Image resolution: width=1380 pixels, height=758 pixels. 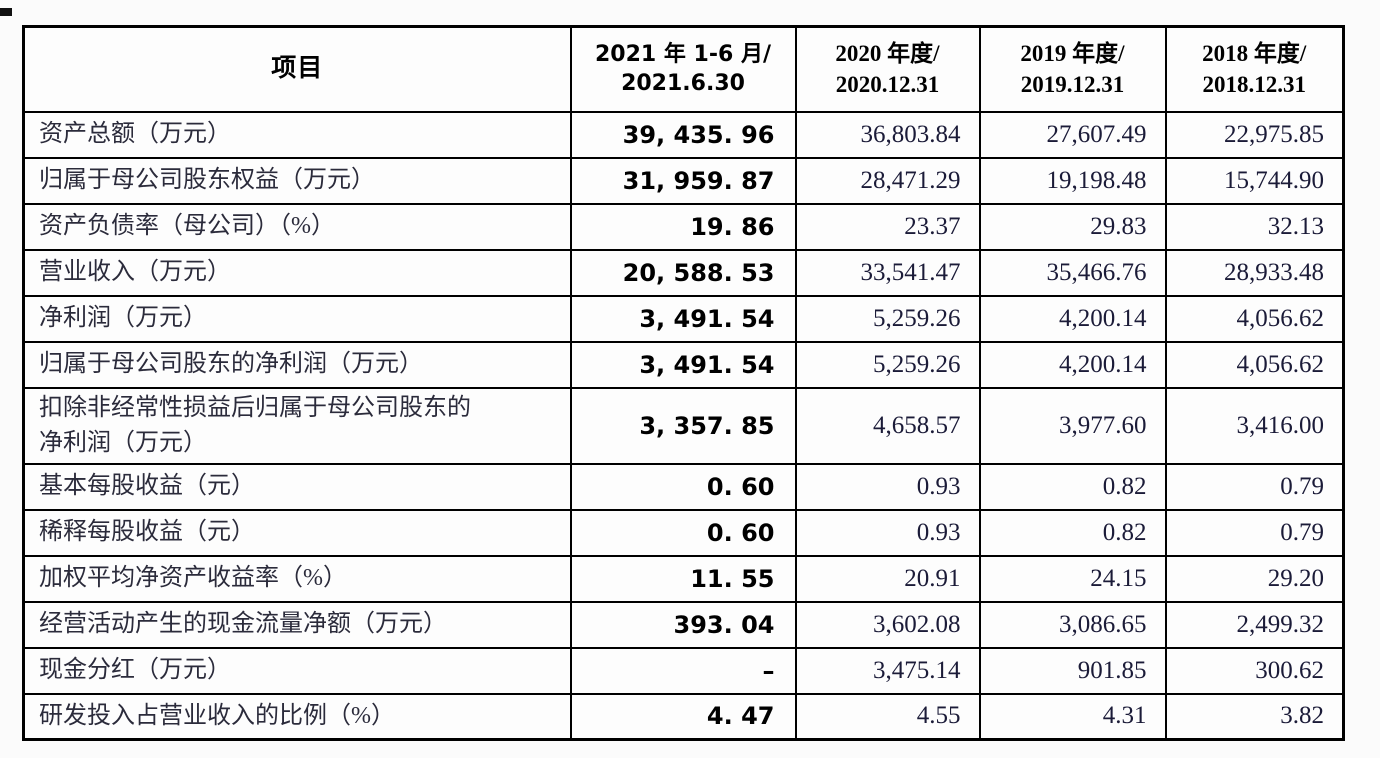 I want to click on row-value: 4. 47, so click(x=683, y=716).